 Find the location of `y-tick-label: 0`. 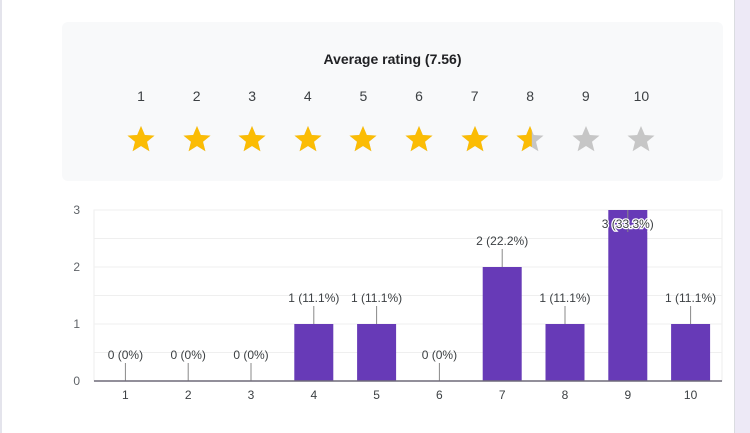

y-tick-label: 0 is located at coordinates (76, 381).